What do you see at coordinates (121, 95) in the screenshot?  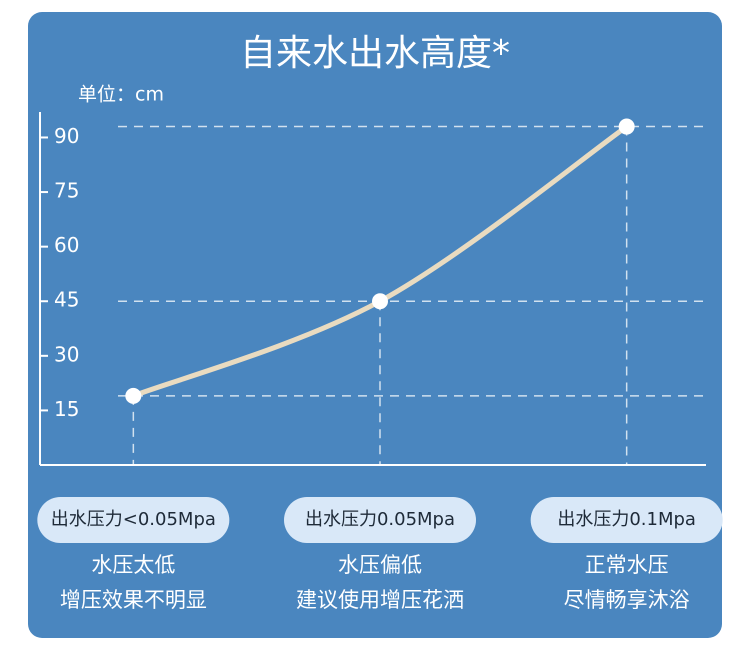 I see `unit-label: 单位：cm` at bounding box center [121, 95].